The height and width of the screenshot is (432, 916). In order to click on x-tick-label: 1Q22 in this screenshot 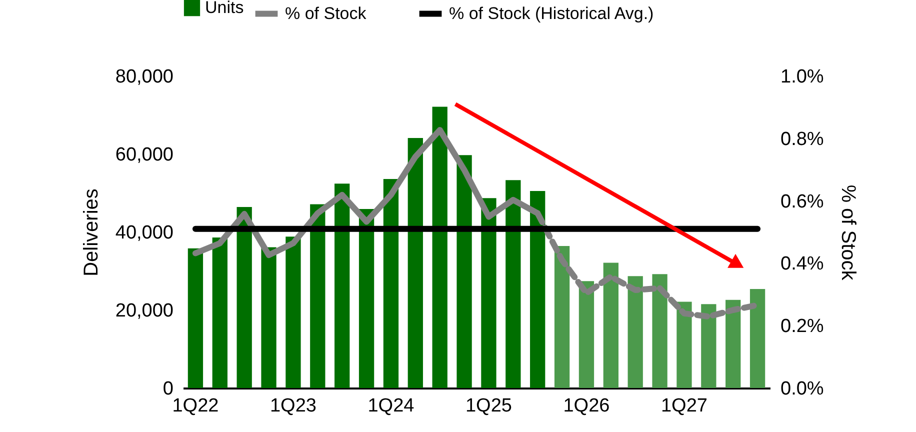, I will do `click(195, 406)`.